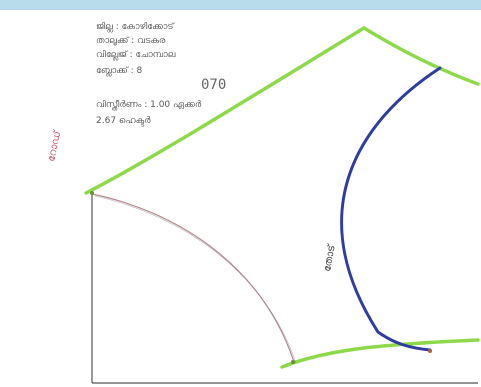  Describe the element at coordinates (131, 41) in the screenshot. I see `note-line-2: താലൂക്ക് : വടകര` at that location.